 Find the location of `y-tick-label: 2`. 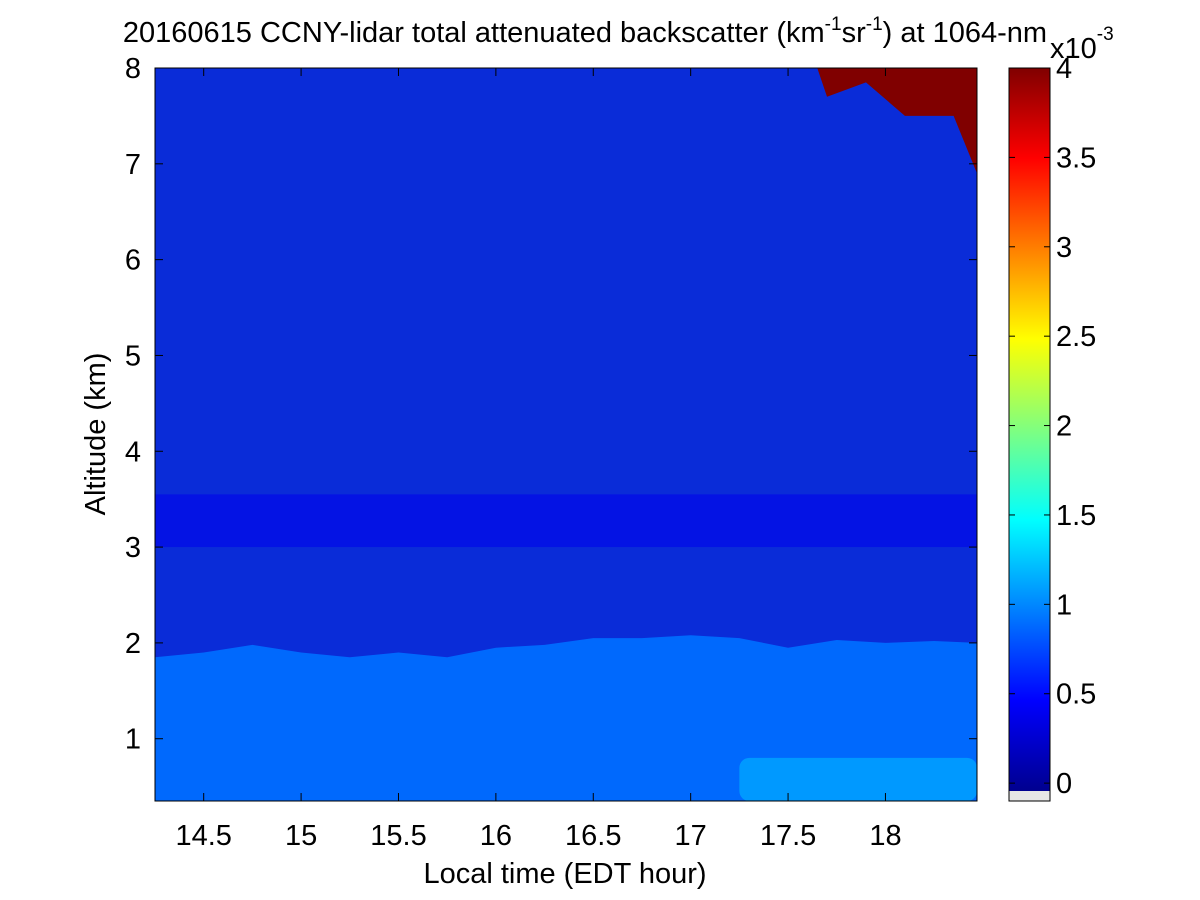

y-tick-label: 2 is located at coordinates (133, 644).